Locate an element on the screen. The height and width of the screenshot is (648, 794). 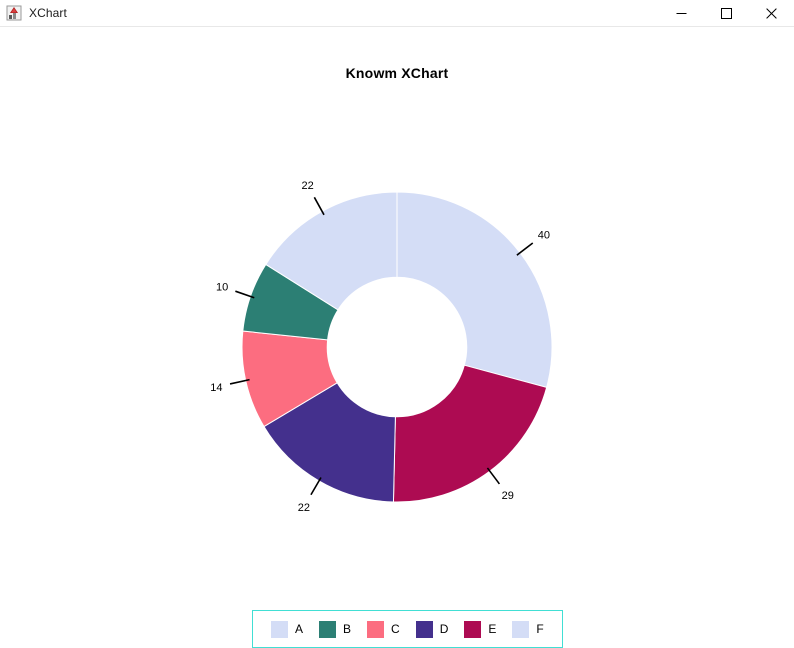
titlebar-left-group: XChart is located at coordinates (329, 13).